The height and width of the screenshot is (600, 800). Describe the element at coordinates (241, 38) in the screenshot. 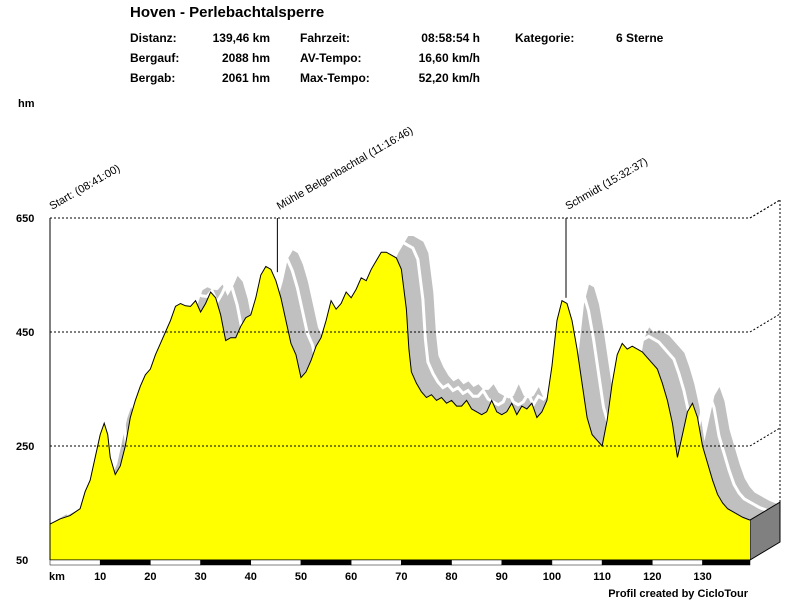

I see `stat-value-distanz: 139,46 km` at that location.